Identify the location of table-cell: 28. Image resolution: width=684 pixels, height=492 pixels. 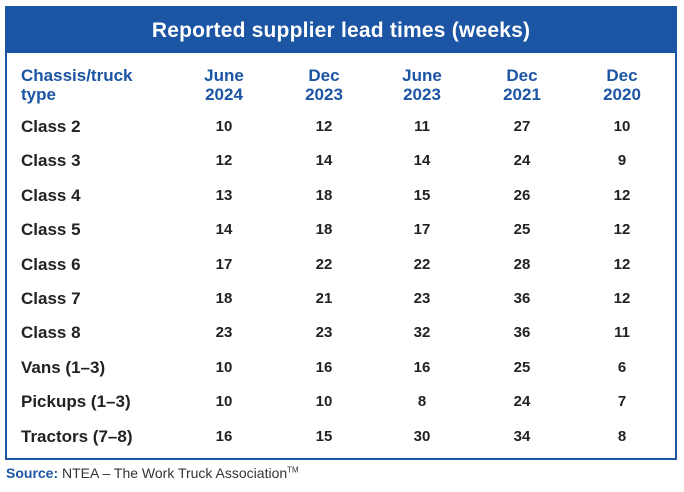
(522, 264).